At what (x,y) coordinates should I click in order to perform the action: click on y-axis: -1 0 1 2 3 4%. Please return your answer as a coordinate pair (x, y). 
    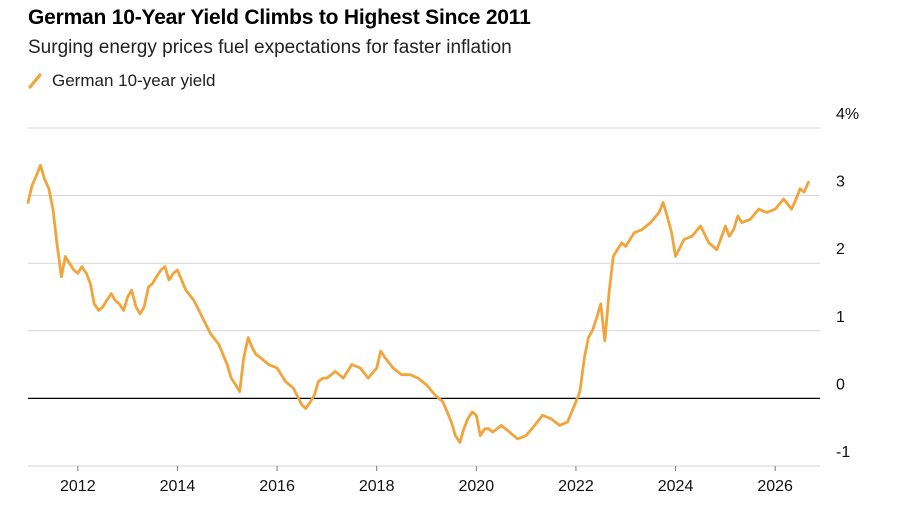
    Looking at the image, I should click on (847, 283).